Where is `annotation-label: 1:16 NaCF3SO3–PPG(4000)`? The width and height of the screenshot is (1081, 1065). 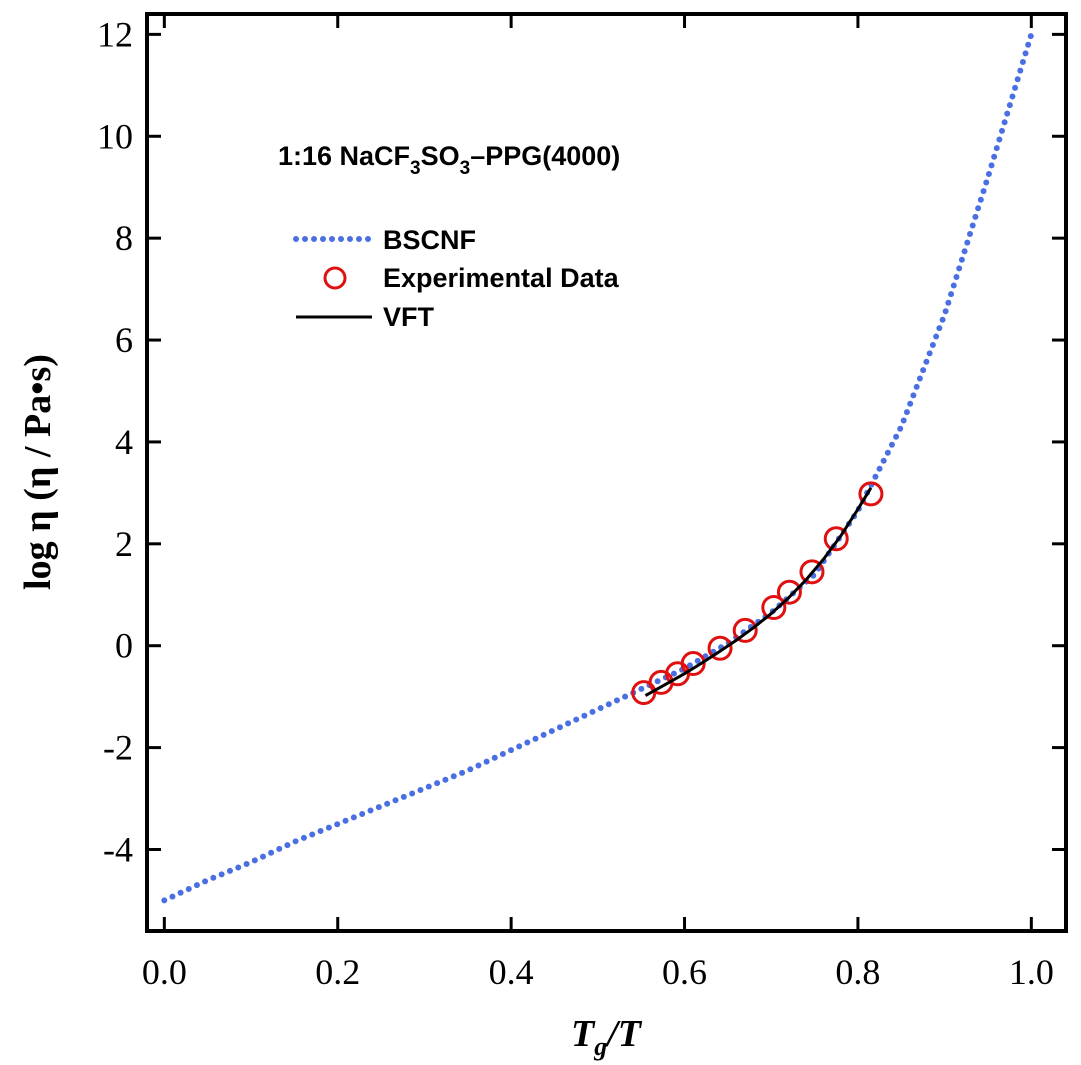
annotation-label: 1:16 NaCF3SO3–PPG(4000) is located at coordinates (449, 160).